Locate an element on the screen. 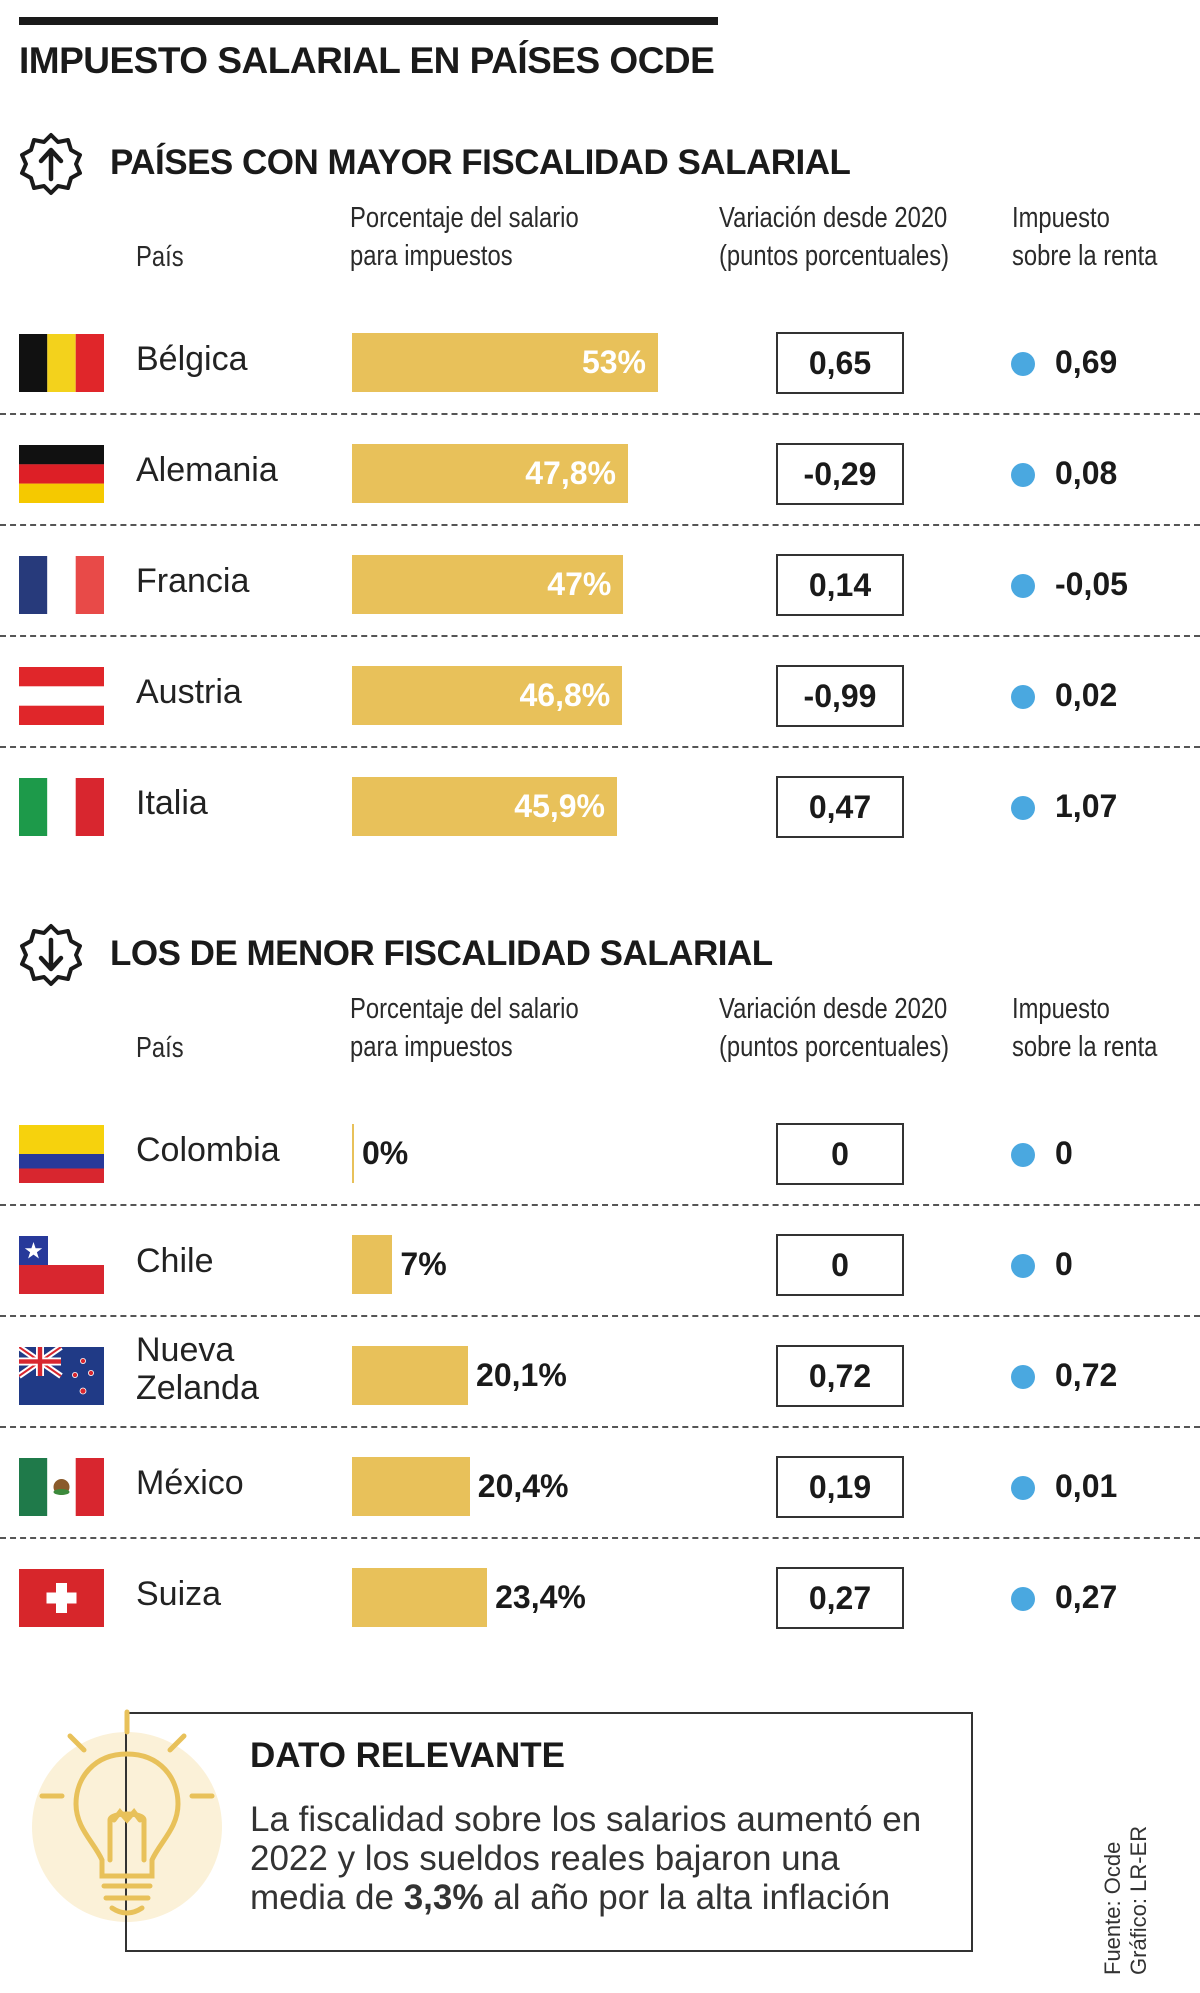  bar-value-label: 47% is located at coordinates (579, 584).